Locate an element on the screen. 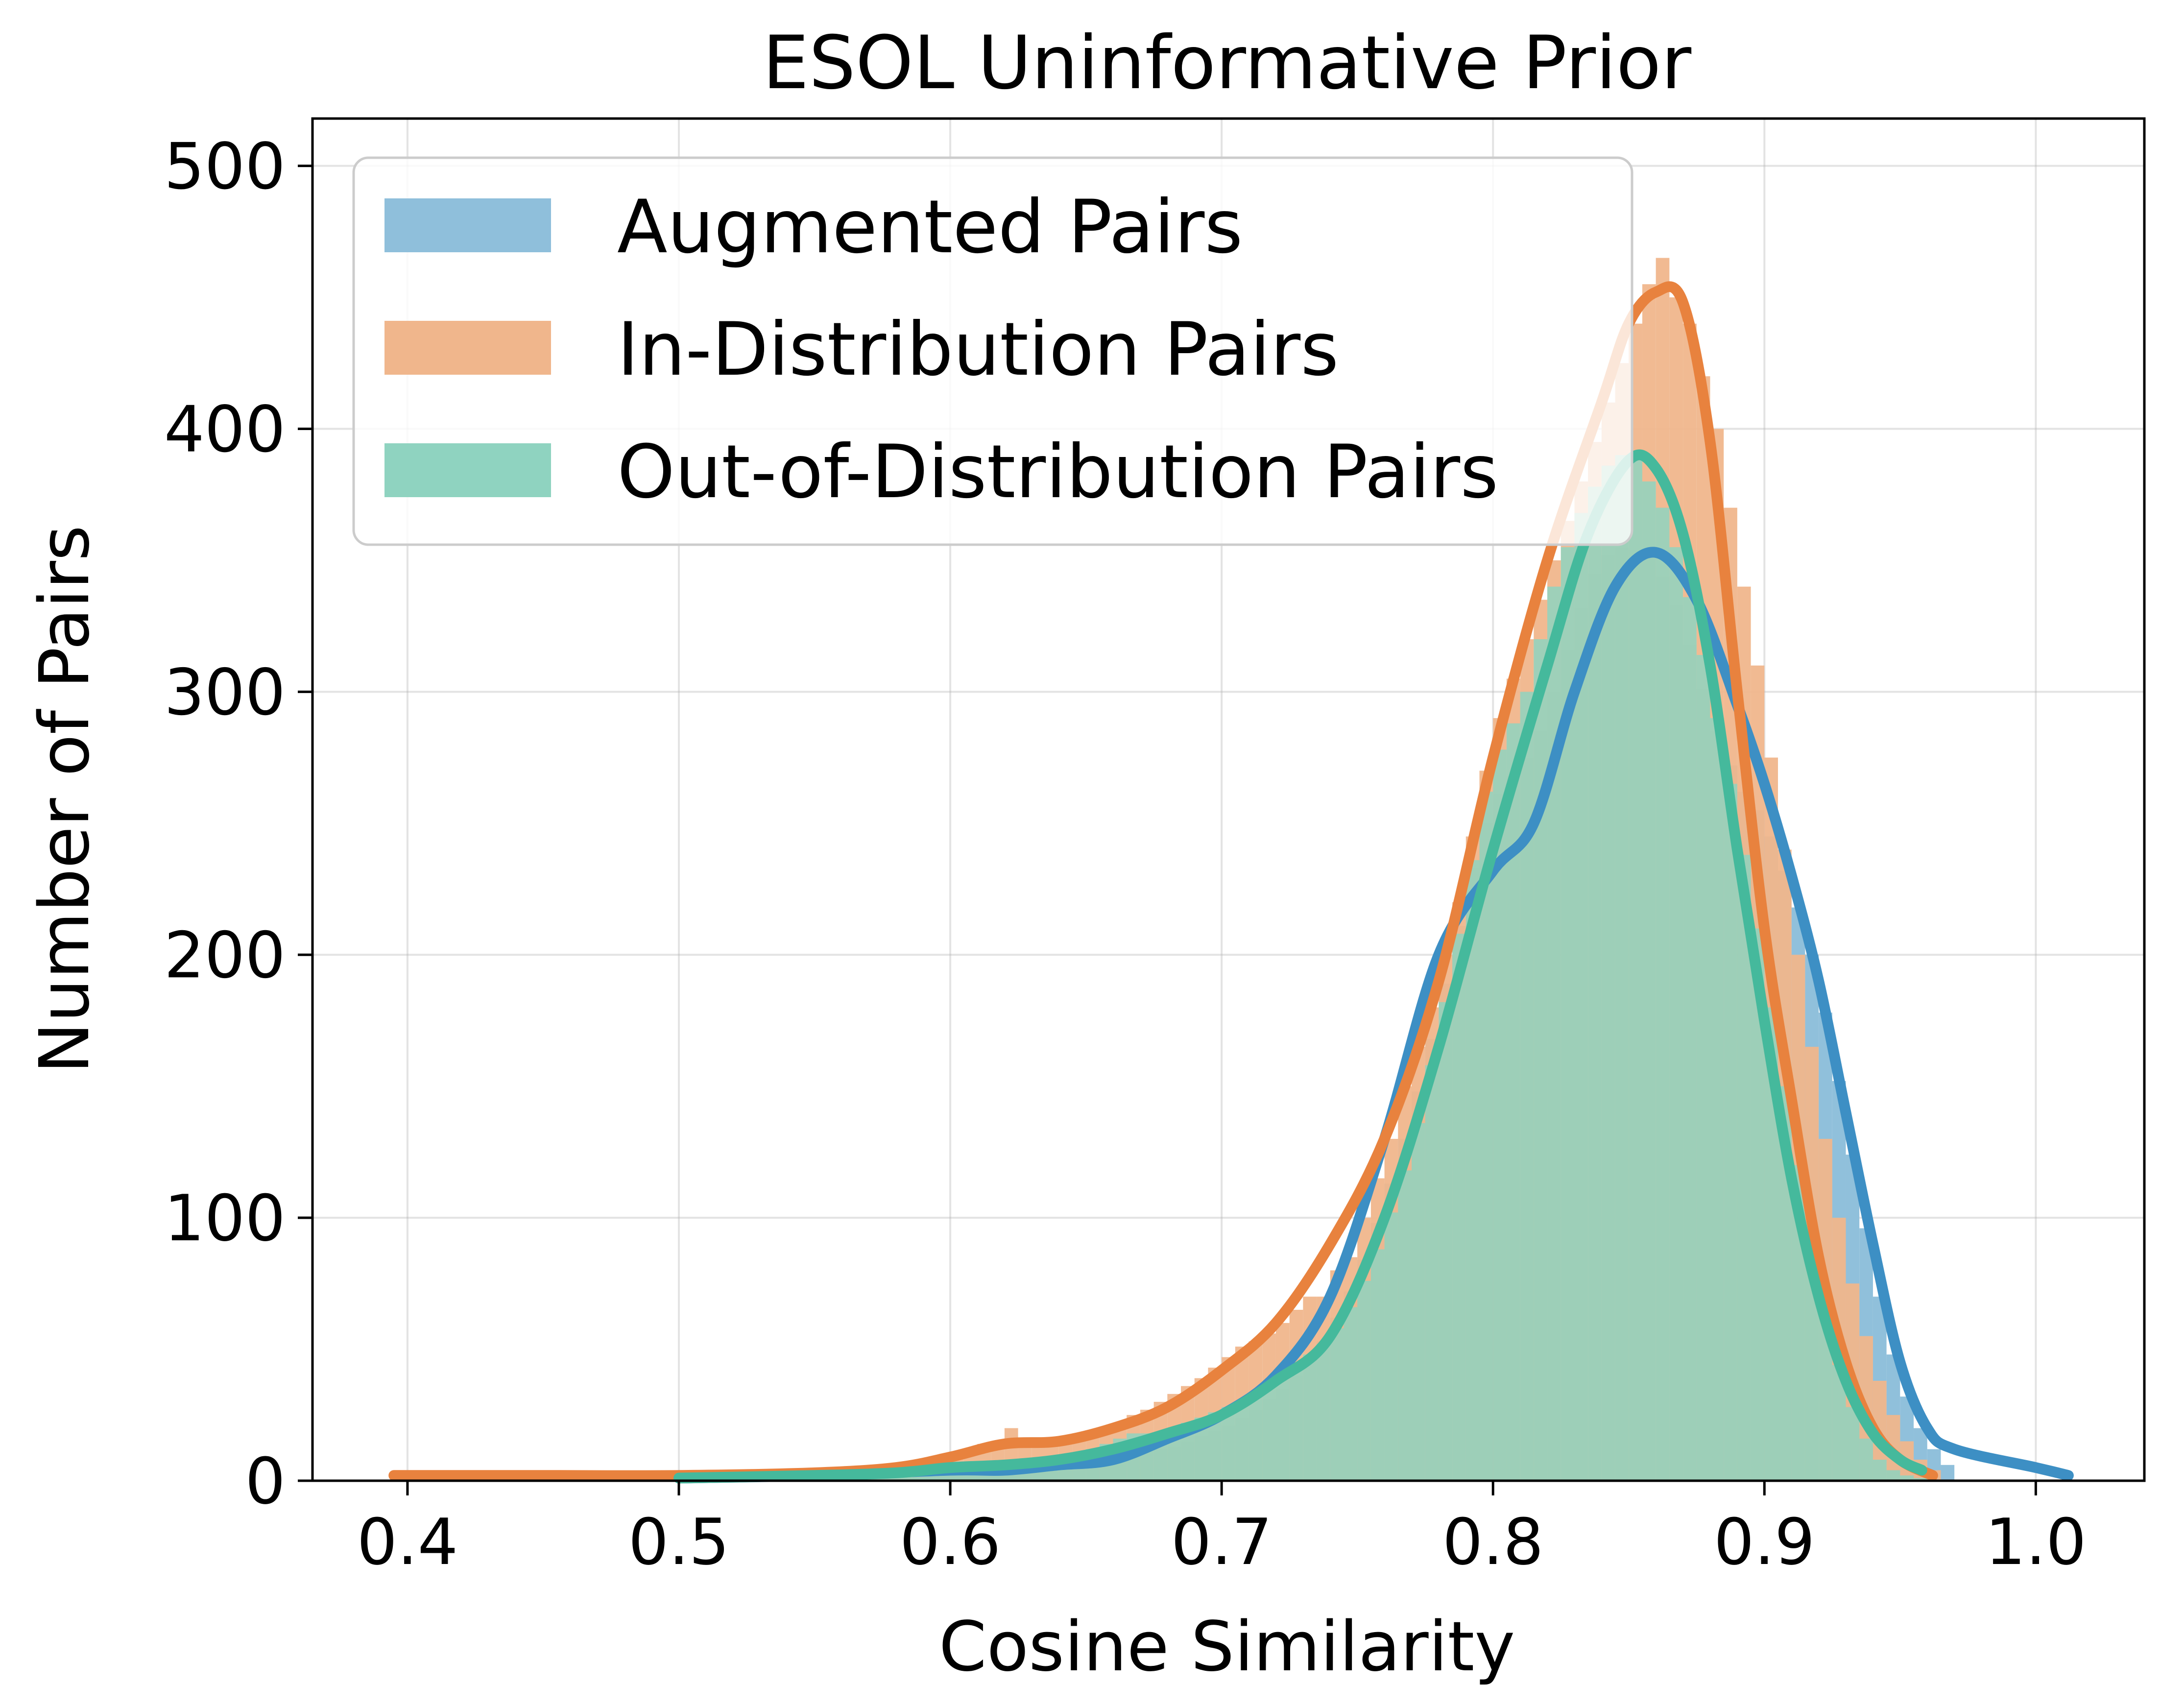 Image resolution: width=2161 pixels, height=1708 pixels. y-axis-label: Number of Pairs is located at coordinates (65, 799).